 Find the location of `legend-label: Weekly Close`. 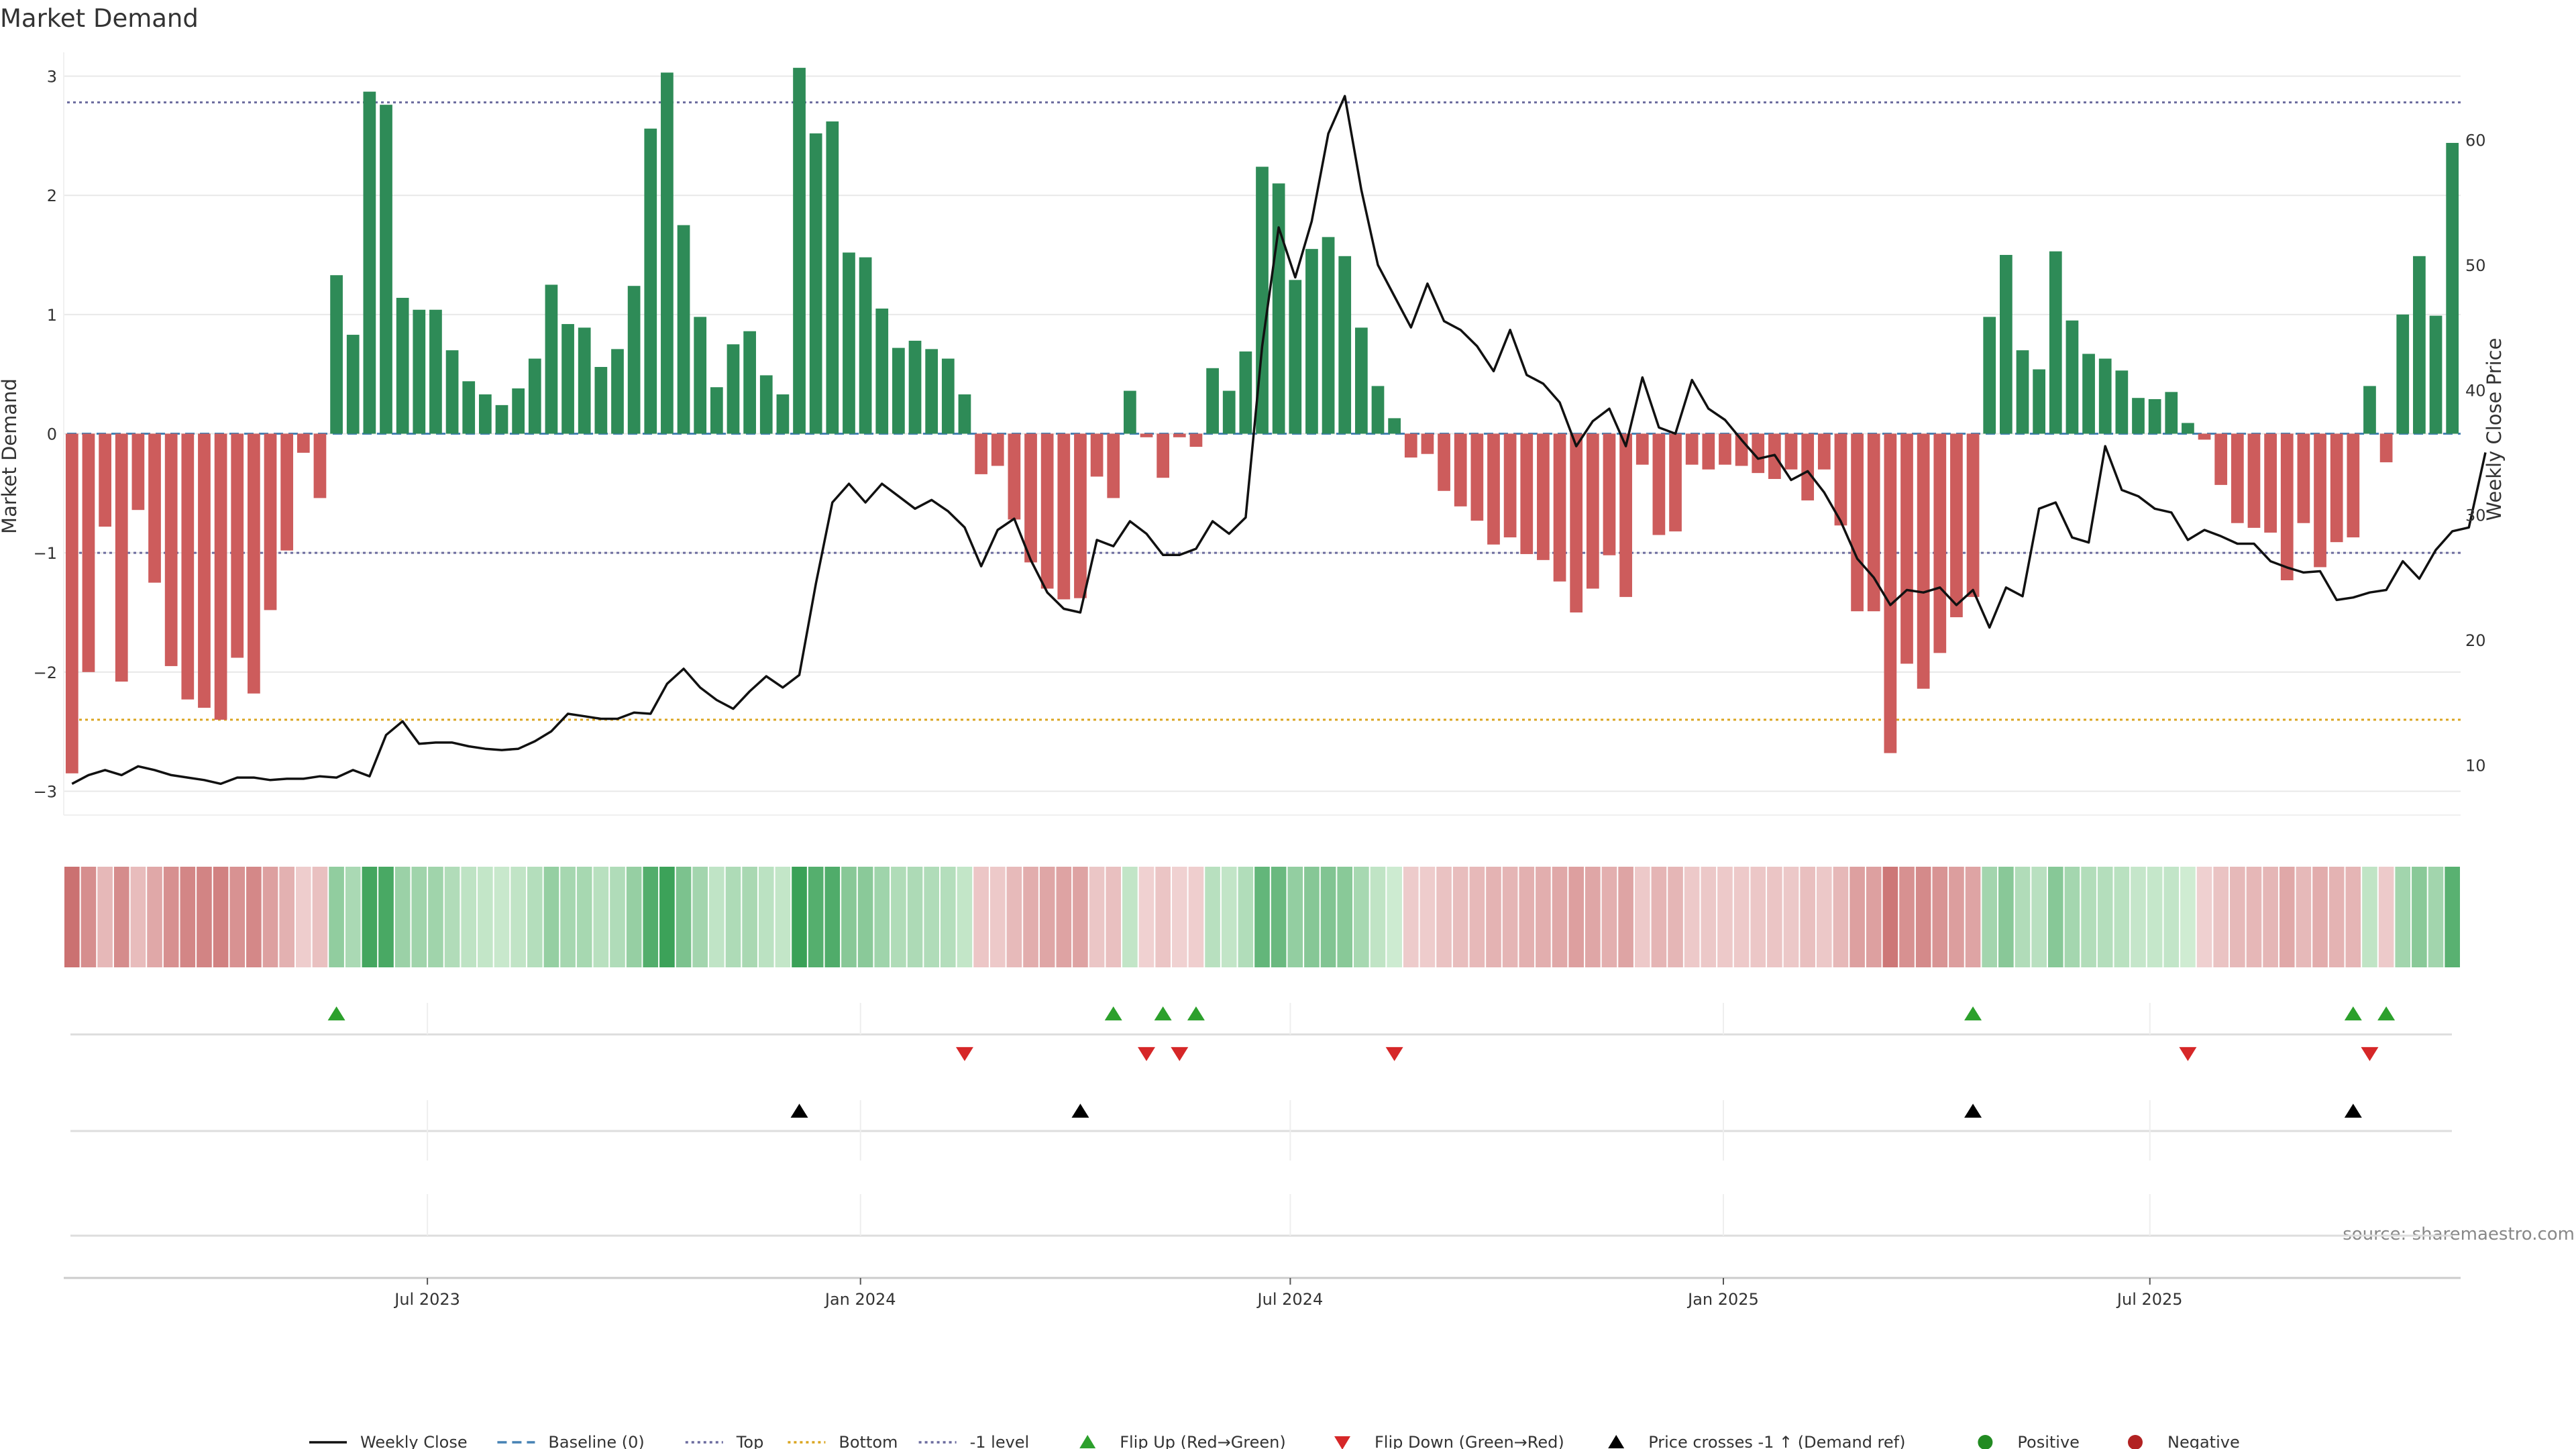

legend-label: Weekly Close is located at coordinates (414, 1441).